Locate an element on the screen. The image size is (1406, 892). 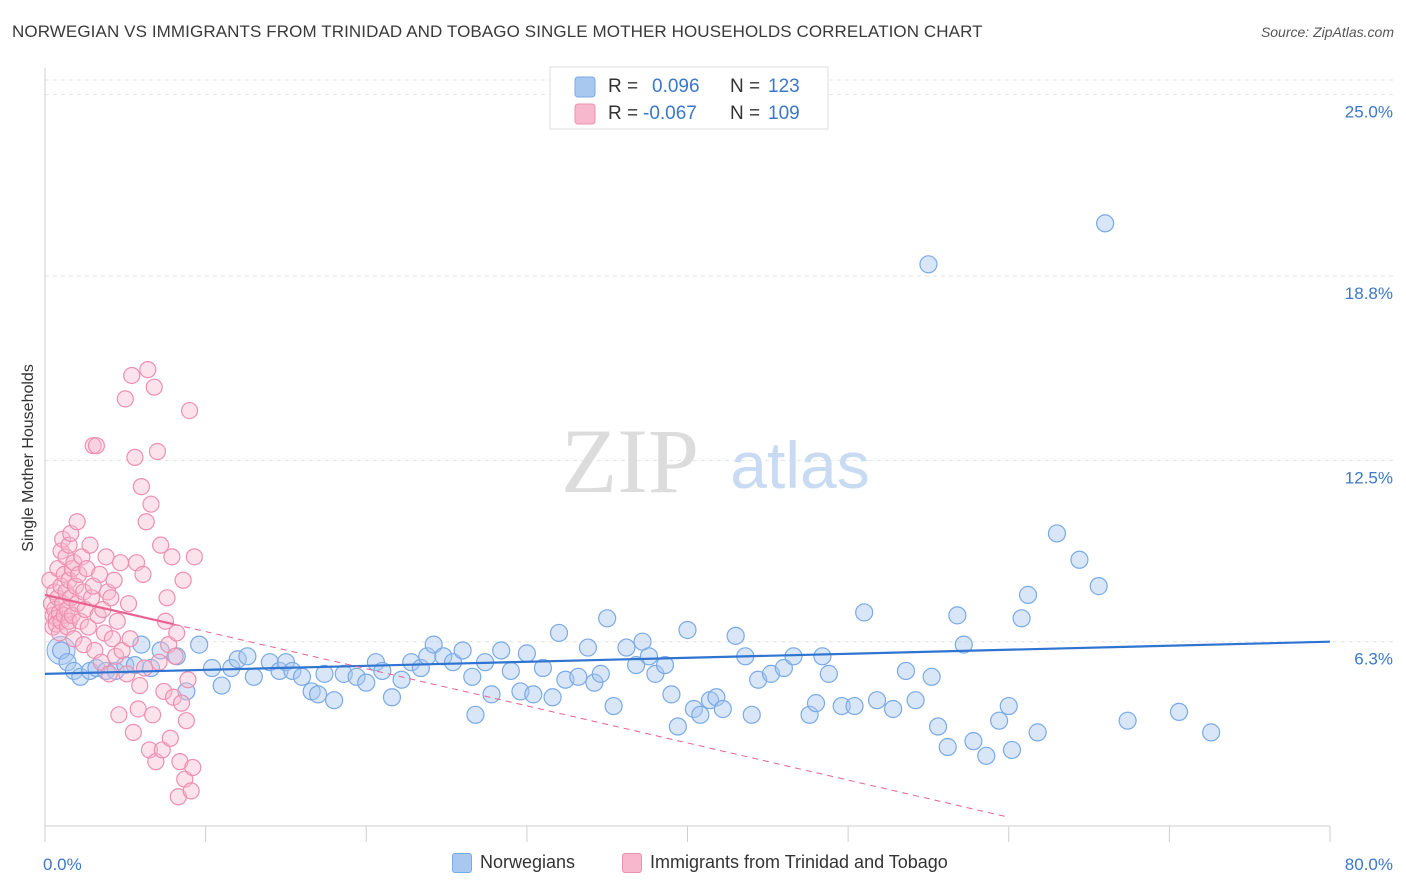
legend-label-trinidad-tobago: Immigrants from Trinidad and Tobago is located at coordinates (799, 862).